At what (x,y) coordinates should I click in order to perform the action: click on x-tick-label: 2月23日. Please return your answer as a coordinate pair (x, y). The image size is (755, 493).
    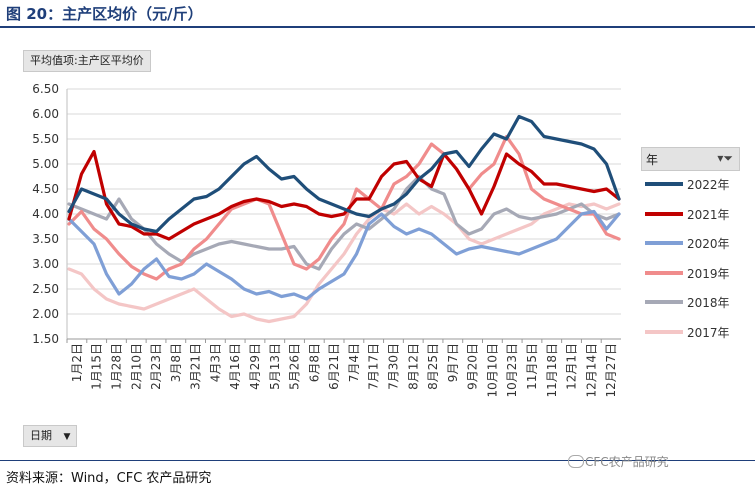
    Looking at the image, I should click on (156, 366).